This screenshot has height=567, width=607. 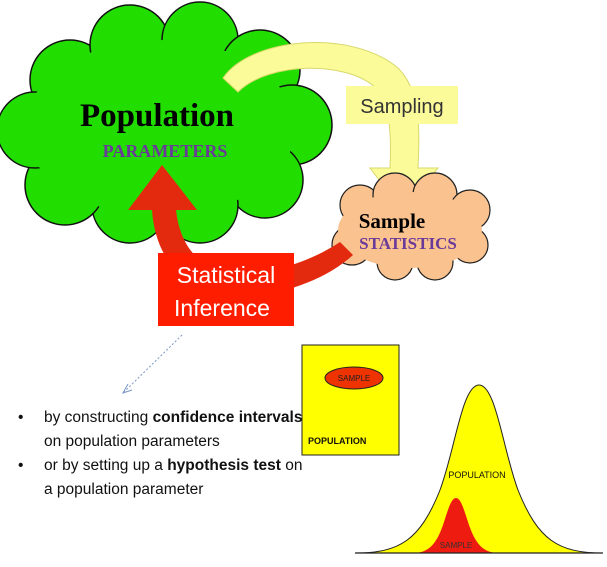 I want to click on box-population-label: POPULATION, so click(x=337, y=441).